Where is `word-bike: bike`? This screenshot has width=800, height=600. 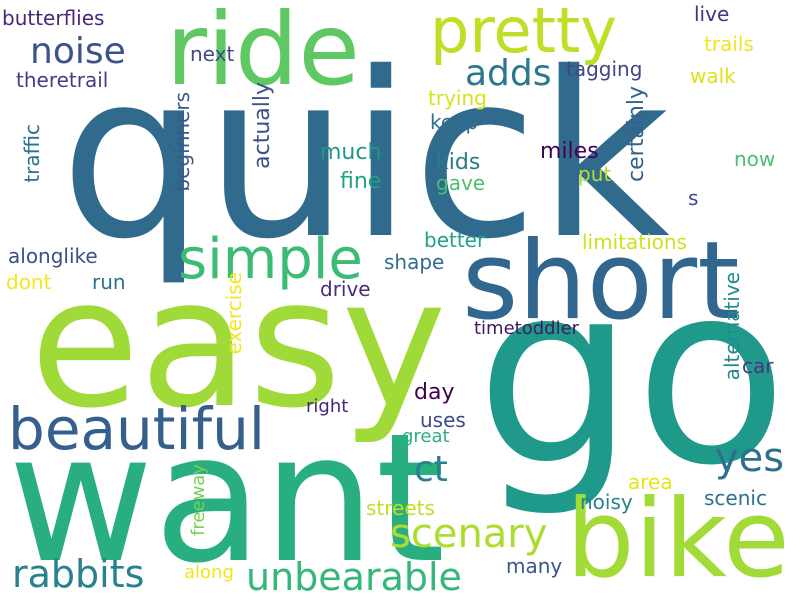 word-bike: bike is located at coordinates (678, 538).